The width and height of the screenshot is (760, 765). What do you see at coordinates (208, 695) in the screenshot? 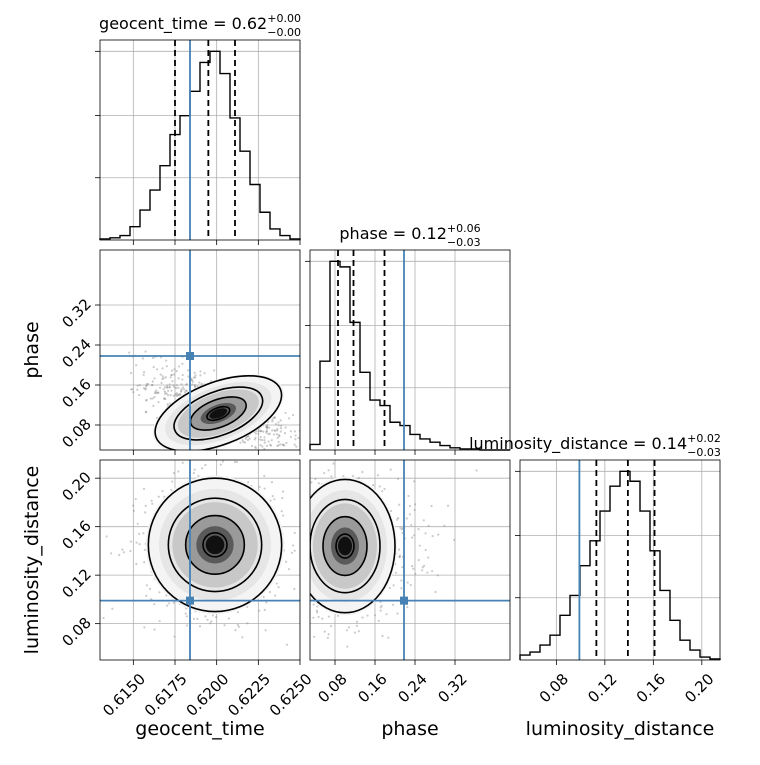
I see `xtick-label-geocent_time-2: 0.6200` at bounding box center [208, 695].